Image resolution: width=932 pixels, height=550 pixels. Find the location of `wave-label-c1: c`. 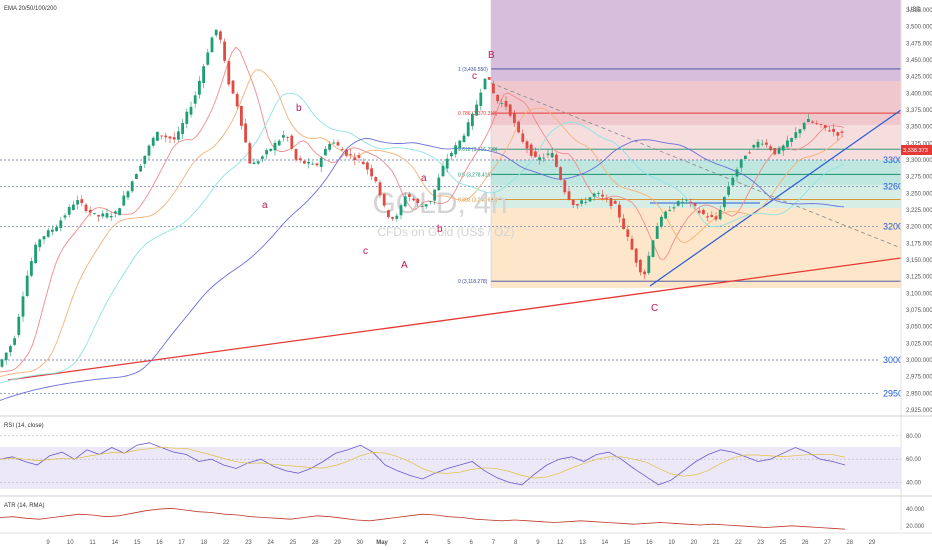

wave-label-c1: c is located at coordinates (365, 251).